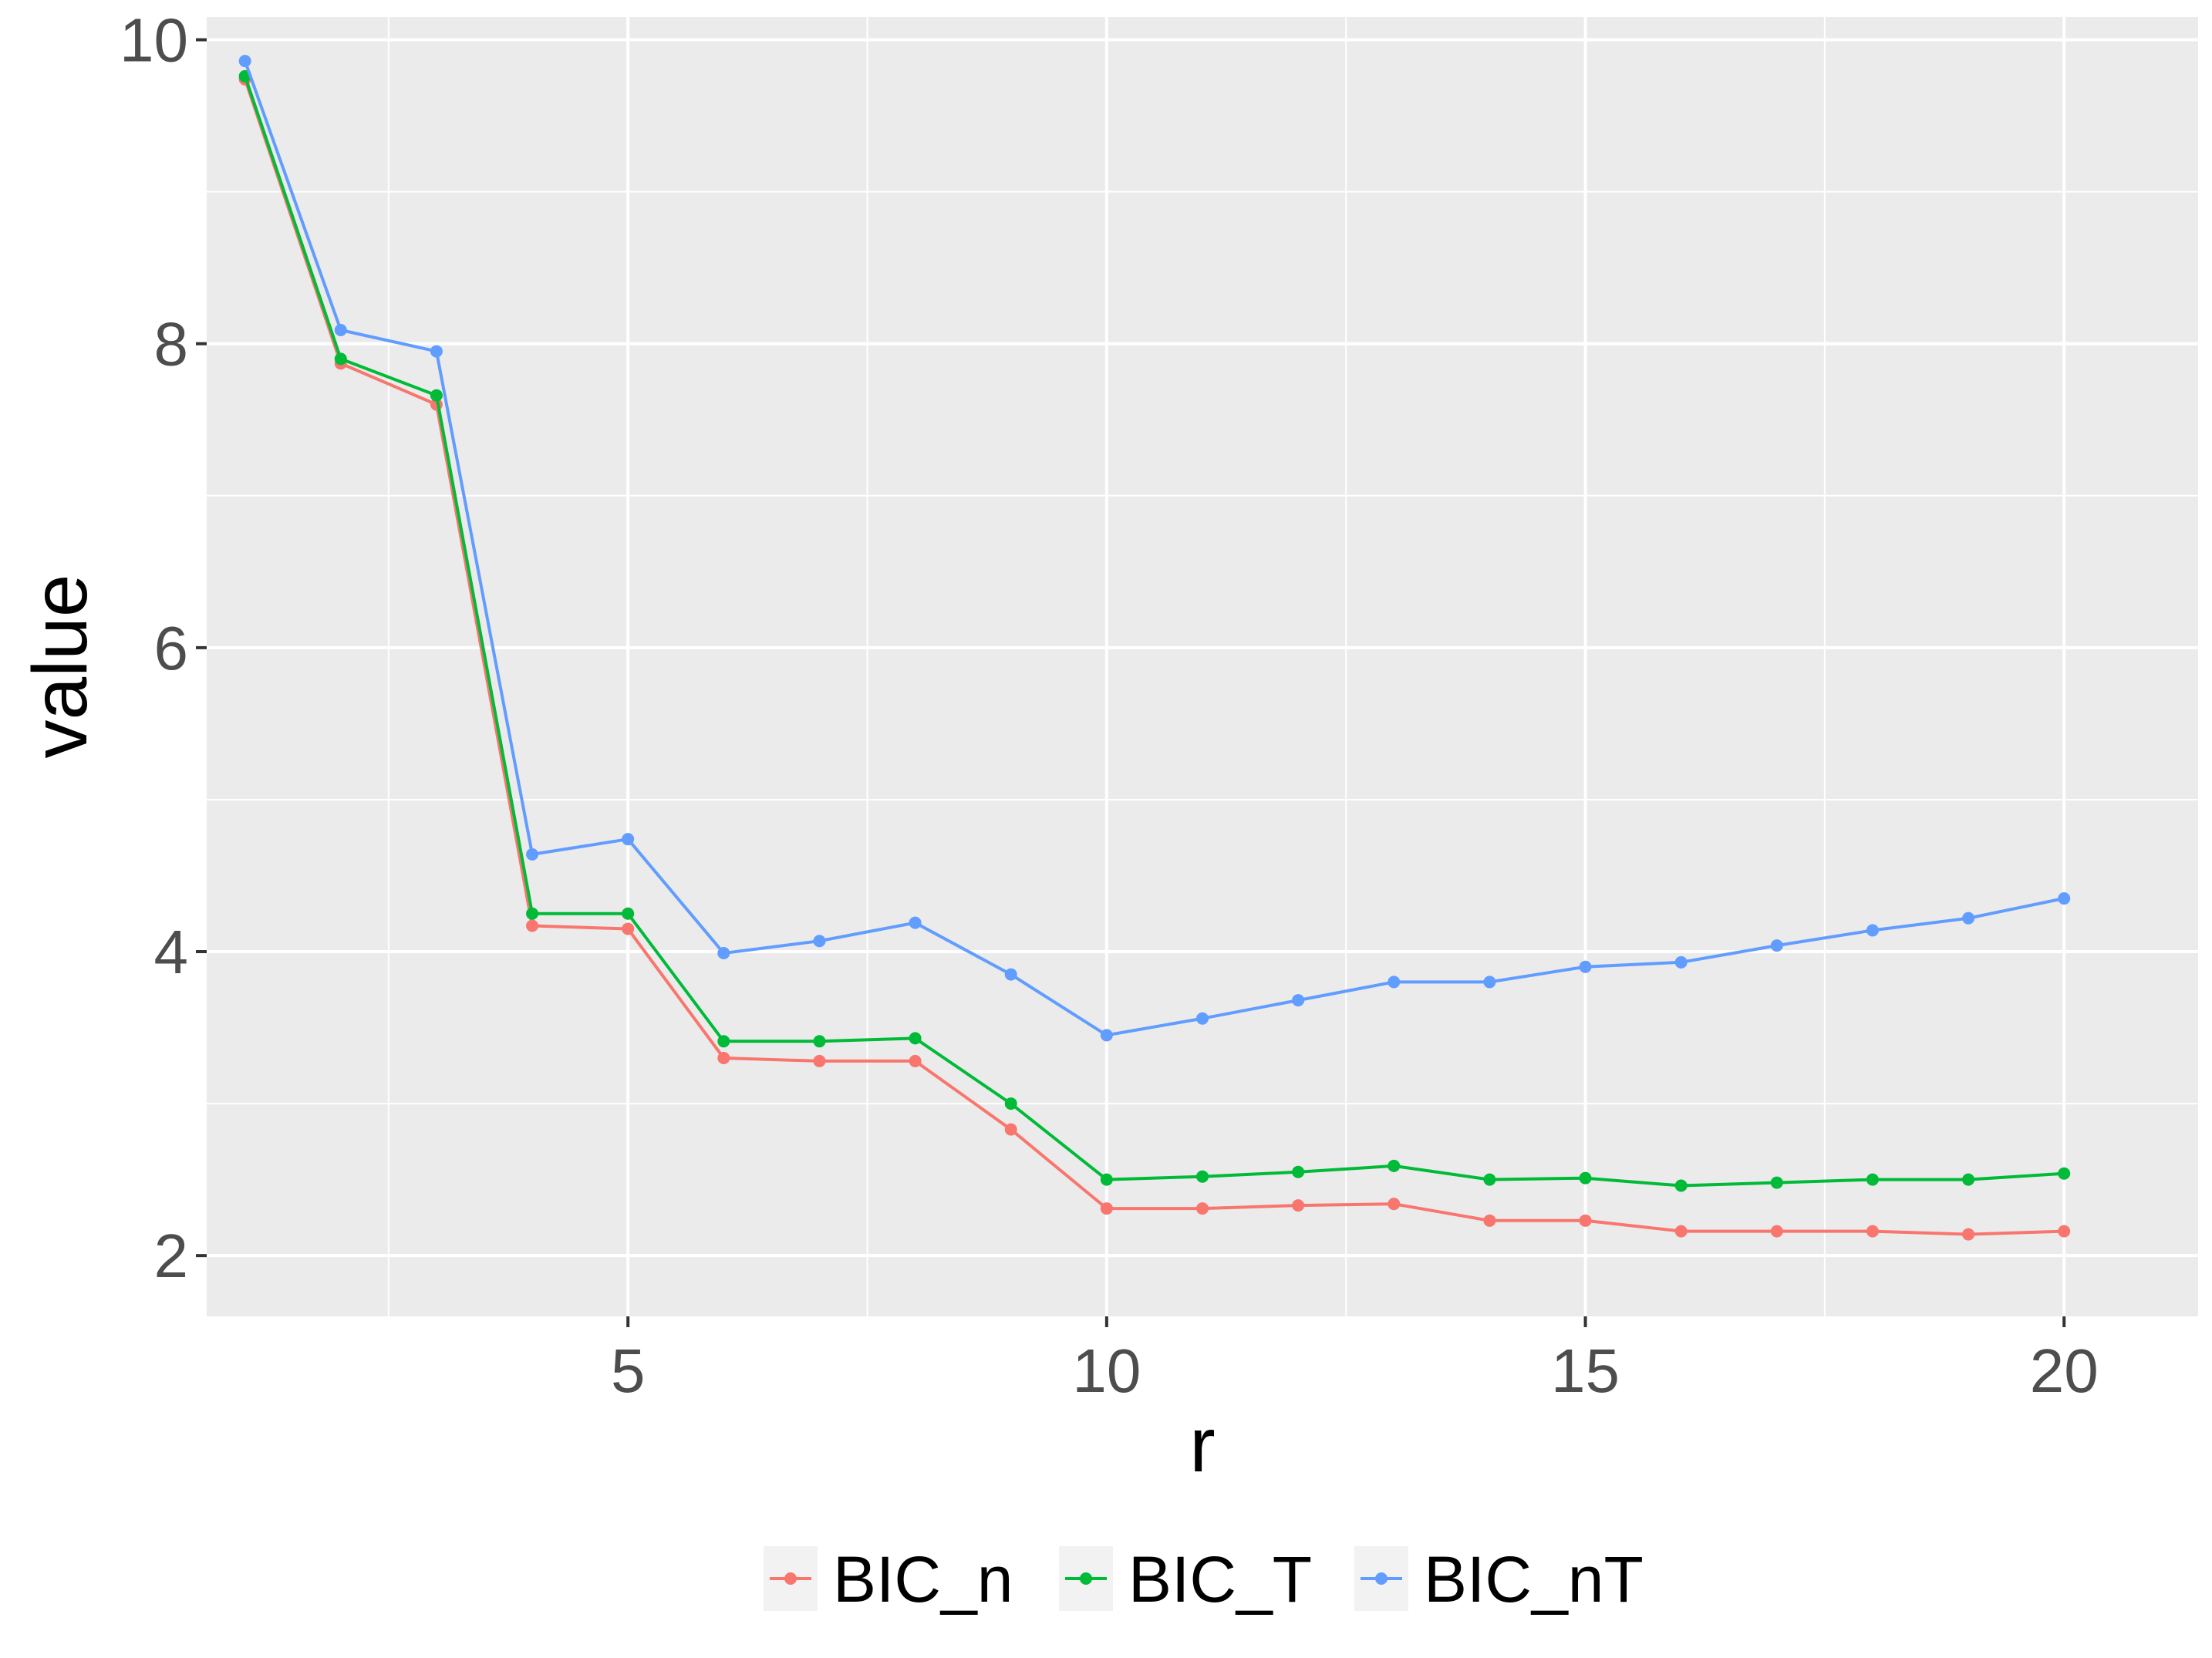  What do you see at coordinates (171, 344) in the screenshot?
I see `y-tick-label: 8` at bounding box center [171, 344].